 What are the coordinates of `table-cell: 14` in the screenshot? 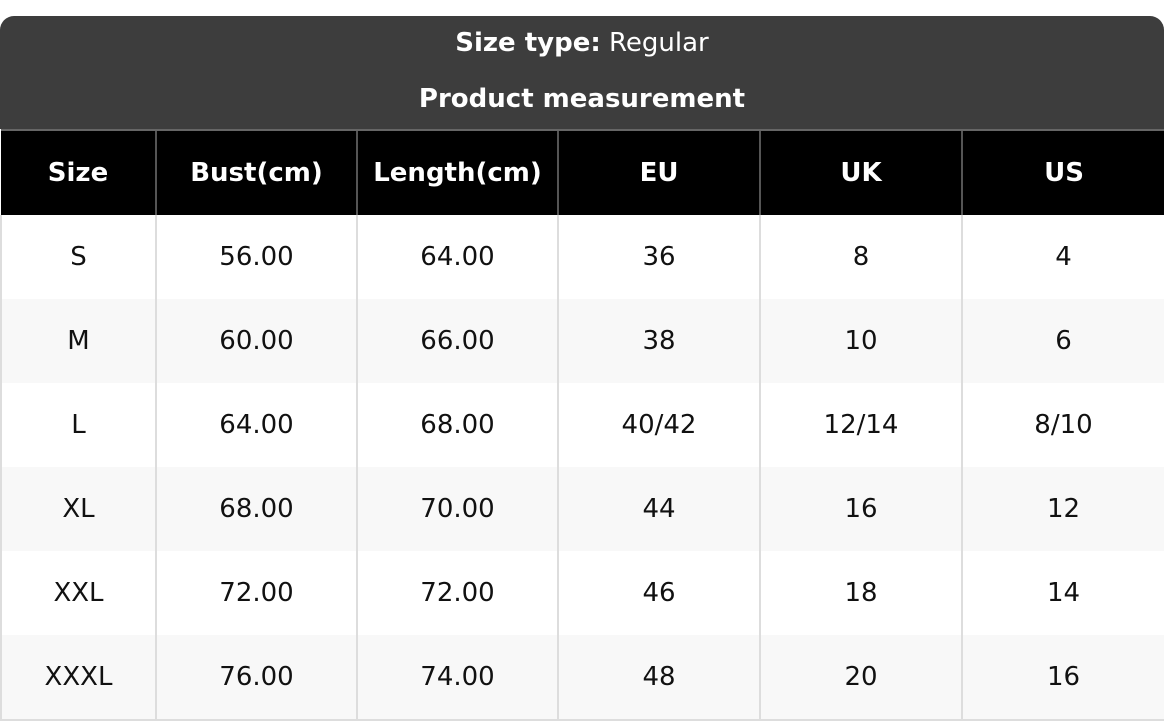 It's located at (1062, 593).